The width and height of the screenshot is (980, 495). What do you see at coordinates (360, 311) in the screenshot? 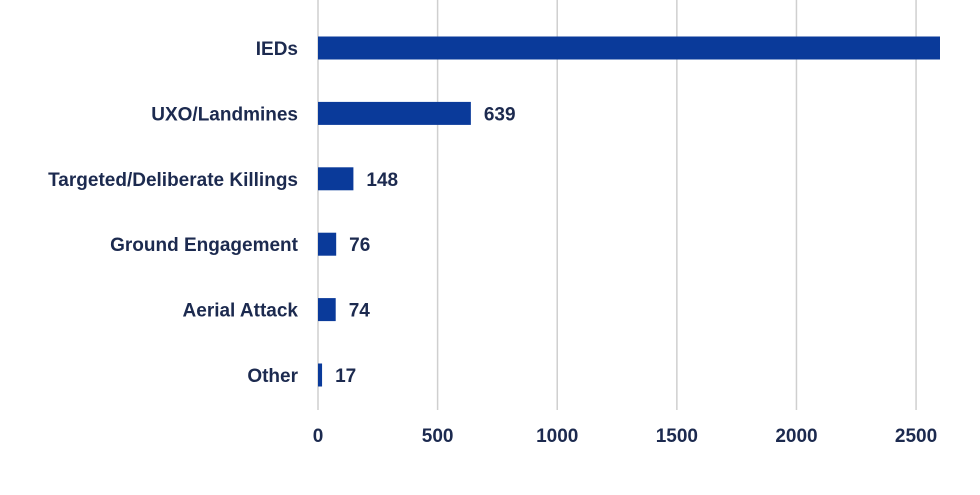
I see `value-label: 74` at bounding box center [360, 311].